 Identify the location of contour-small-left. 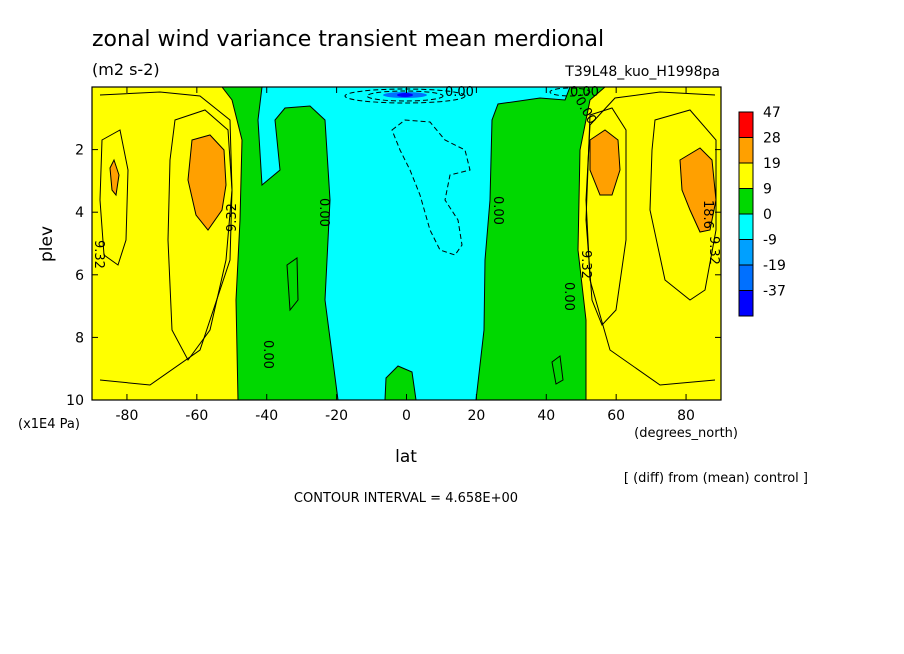
(292, 284).